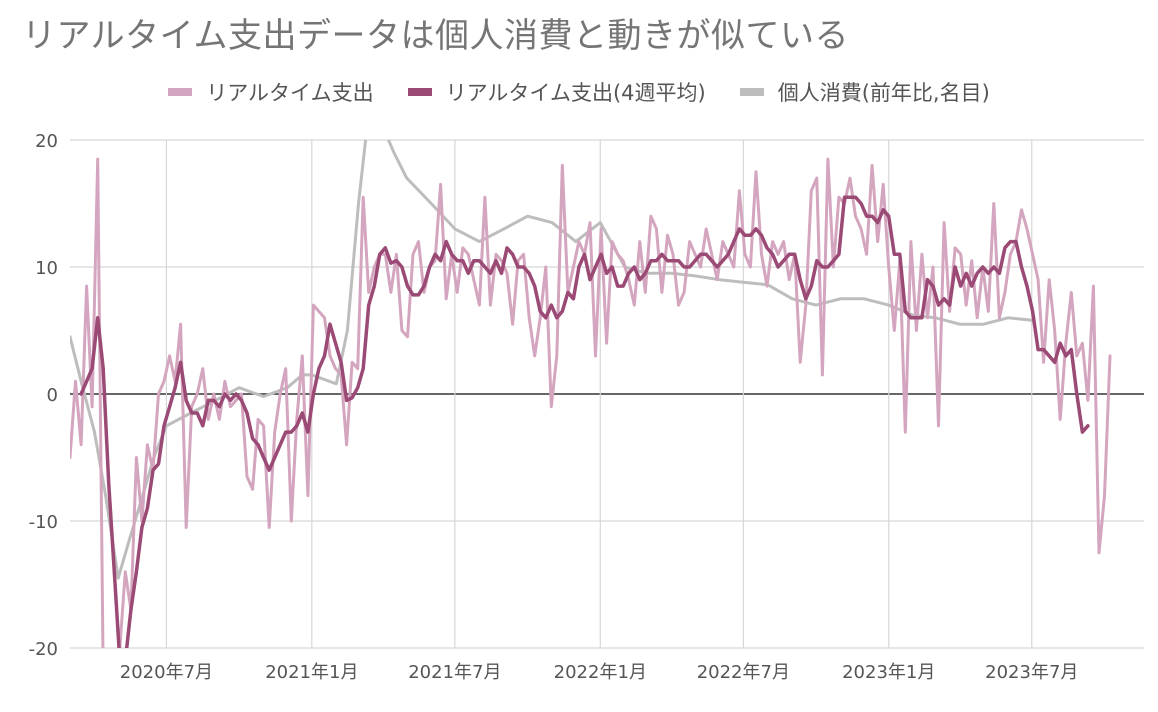 Image resolution: width=1158 pixels, height=712 pixels. What do you see at coordinates (43, 522) in the screenshot?
I see `y-tick-label: -10` at bounding box center [43, 522].